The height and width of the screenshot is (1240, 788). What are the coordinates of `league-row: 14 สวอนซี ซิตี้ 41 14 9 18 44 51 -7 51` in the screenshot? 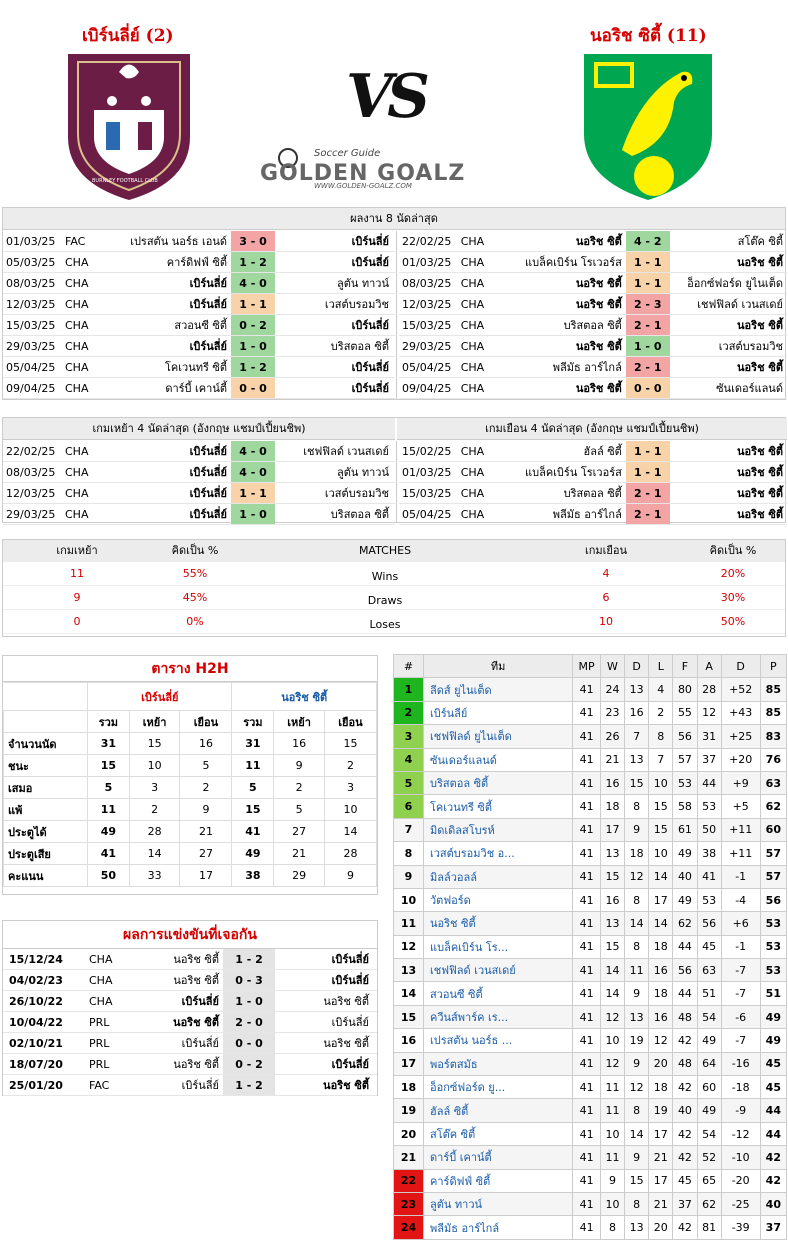 It's located at (590, 993).